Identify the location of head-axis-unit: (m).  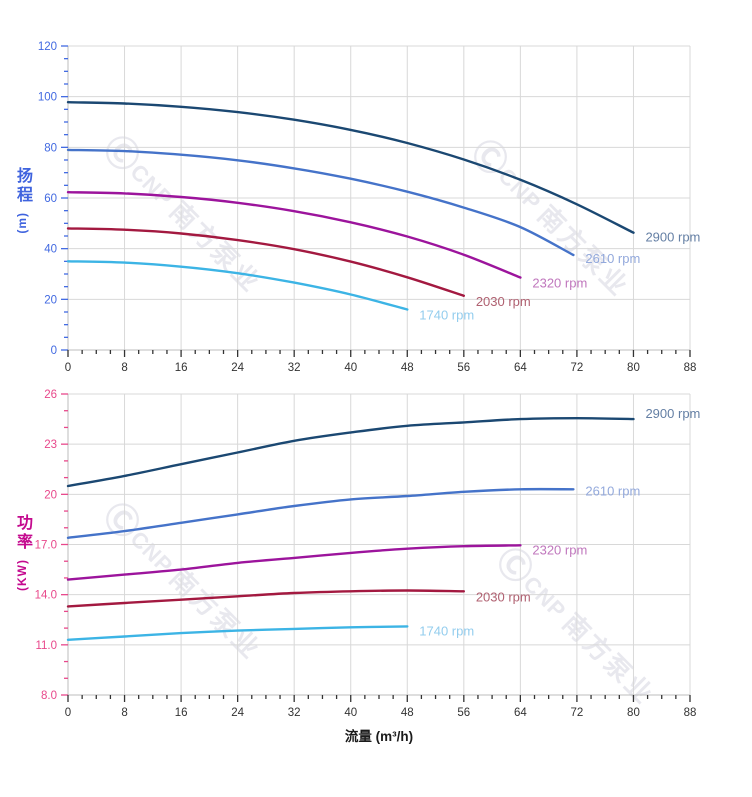
(22, 223).